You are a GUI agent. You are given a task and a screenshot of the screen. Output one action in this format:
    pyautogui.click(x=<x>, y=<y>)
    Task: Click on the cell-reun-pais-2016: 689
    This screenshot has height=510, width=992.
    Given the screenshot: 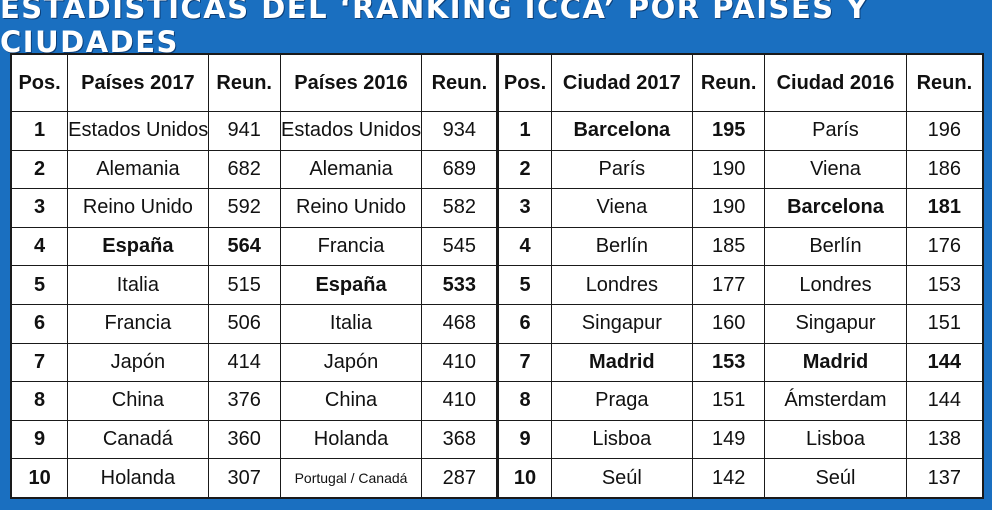 What is the action you would take?
    pyautogui.click(x=460, y=169)
    